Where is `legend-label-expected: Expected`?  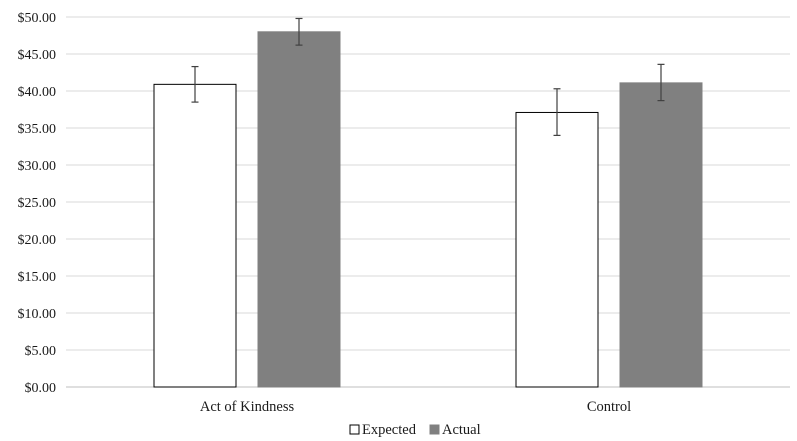 legend-label-expected: Expected is located at coordinates (389, 430).